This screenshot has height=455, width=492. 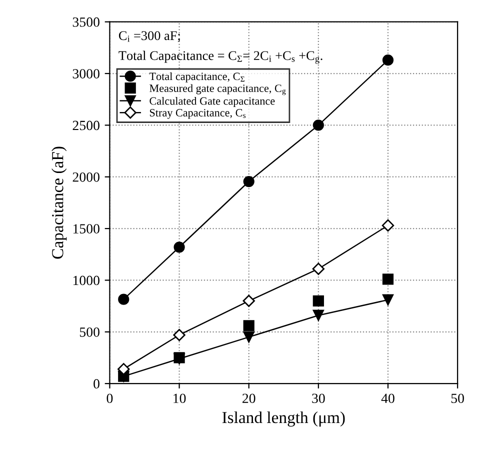 I want to click on x-tick-label: 0, so click(x=109, y=399).